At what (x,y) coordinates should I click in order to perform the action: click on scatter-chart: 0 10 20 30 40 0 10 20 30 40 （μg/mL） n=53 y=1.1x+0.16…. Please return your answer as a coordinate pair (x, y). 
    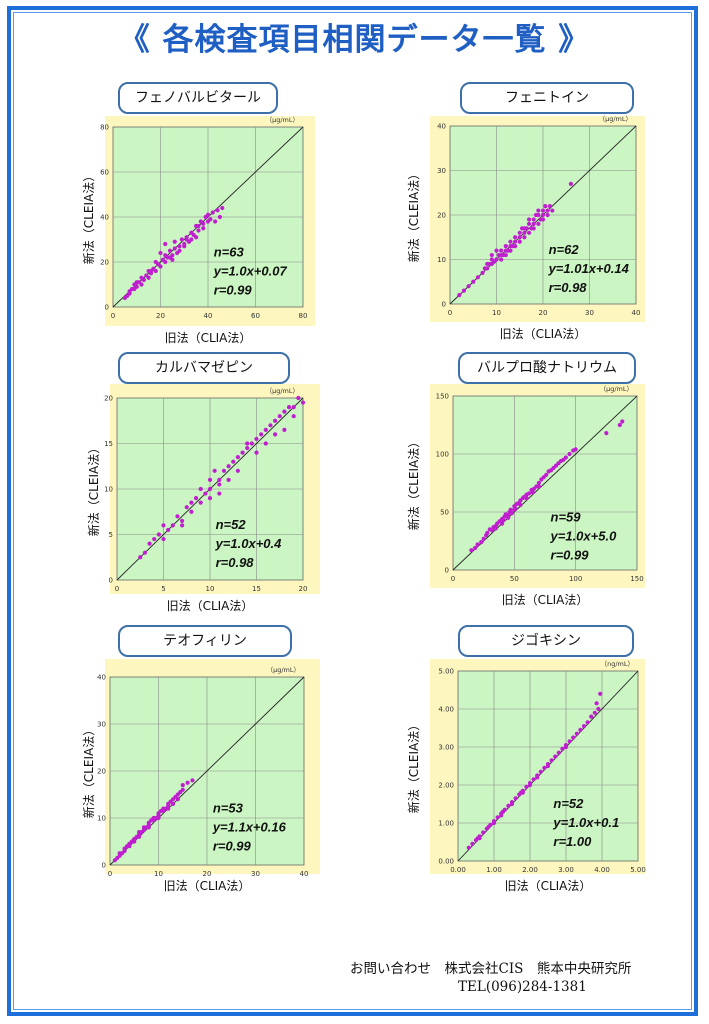
    Looking at the image, I should click on (200, 776).